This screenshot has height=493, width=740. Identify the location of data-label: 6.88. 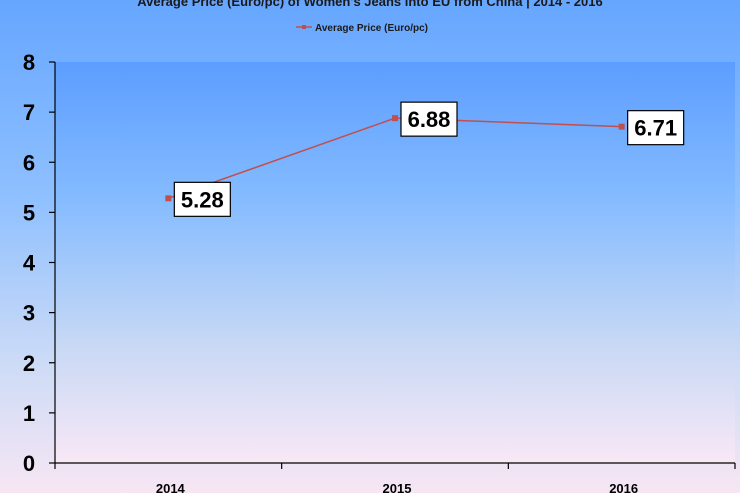
(429, 119).